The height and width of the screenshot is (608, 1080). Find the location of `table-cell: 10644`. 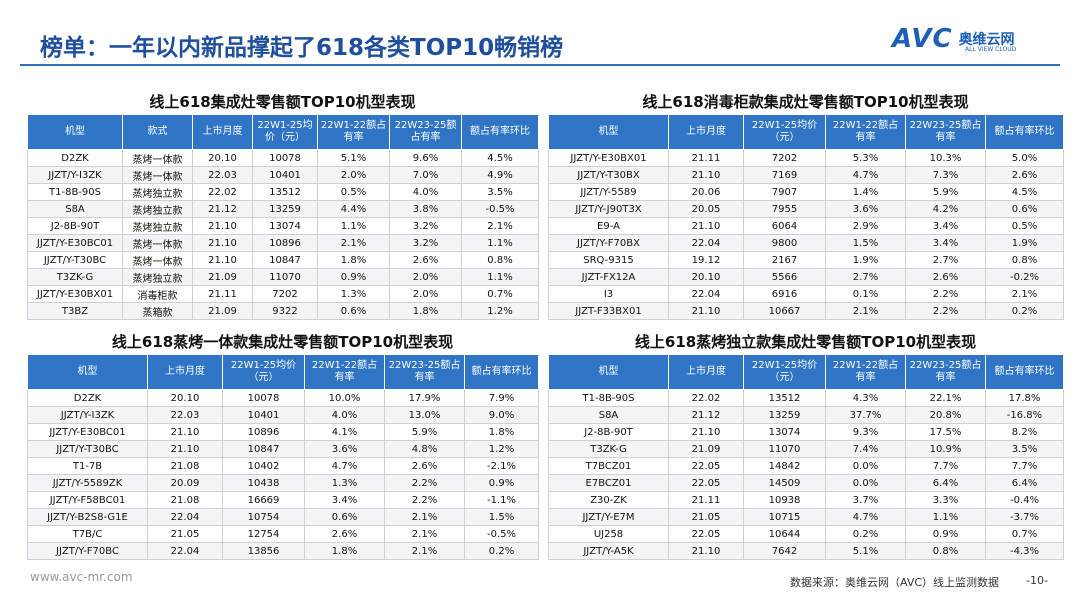

table-cell: 10644 is located at coordinates (784, 534).